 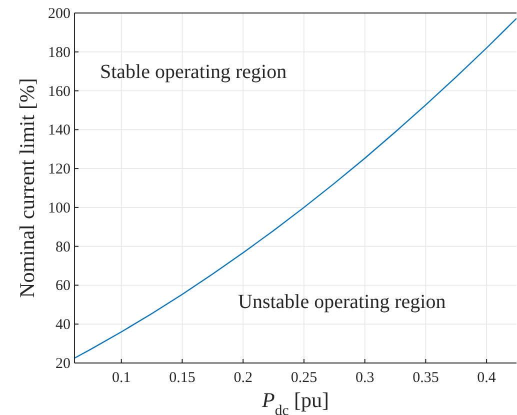 What do you see at coordinates (304, 378) in the screenshot?
I see `x-tick-label: 0.25` at bounding box center [304, 378].